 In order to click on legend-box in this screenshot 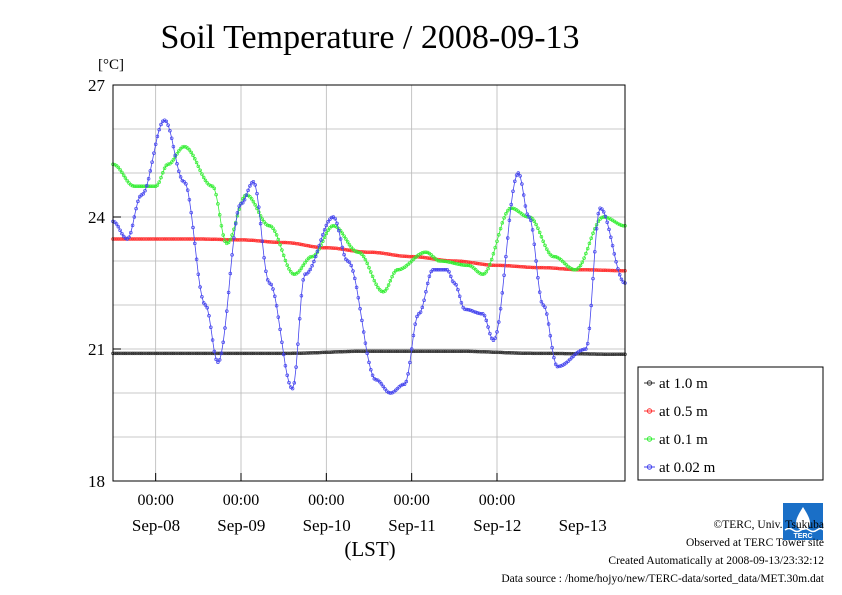, I will do `click(730, 423)`.